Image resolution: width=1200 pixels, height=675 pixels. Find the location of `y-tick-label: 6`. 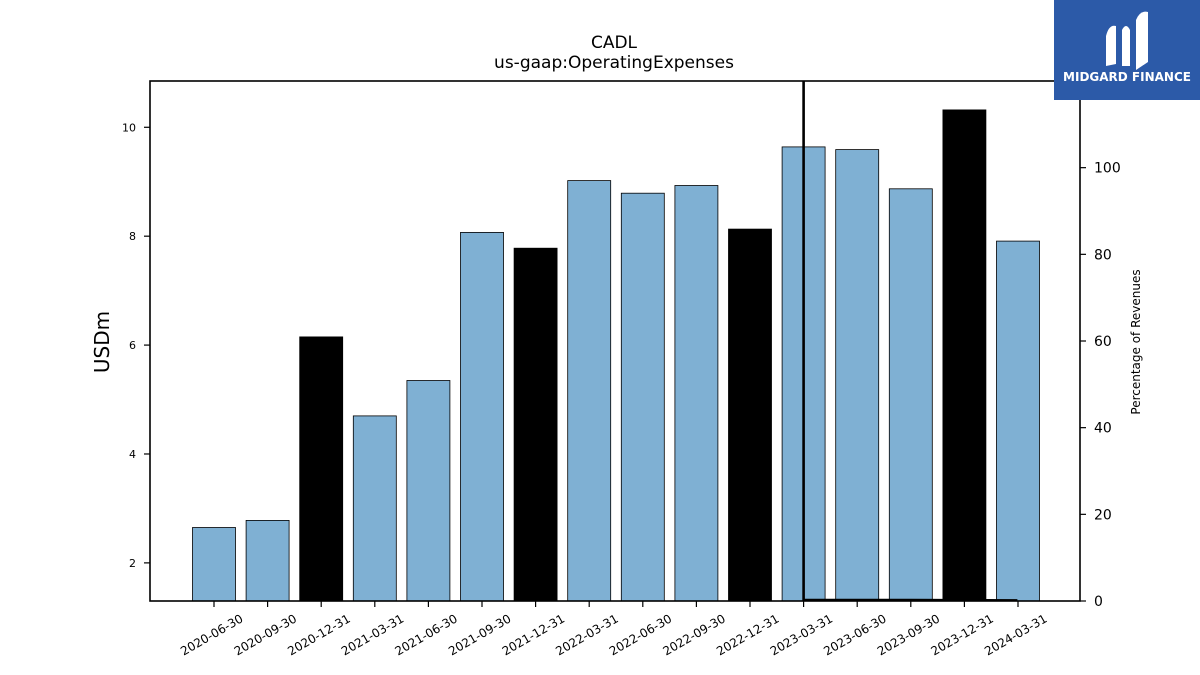

y-tick-label: 6 is located at coordinates (132, 345).